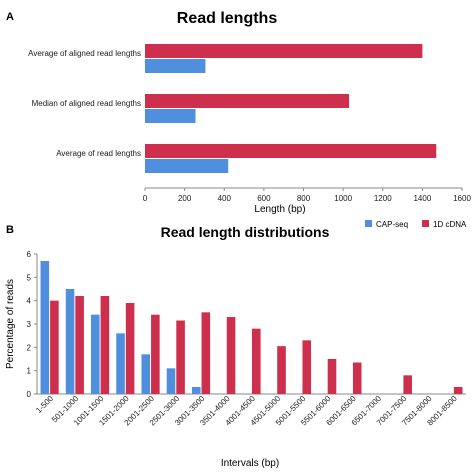  What do you see at coordinates (98, 153) in the screenshot?
I see `chart-a-category-label: Average of read lengths` at bounding box center [98, 153].